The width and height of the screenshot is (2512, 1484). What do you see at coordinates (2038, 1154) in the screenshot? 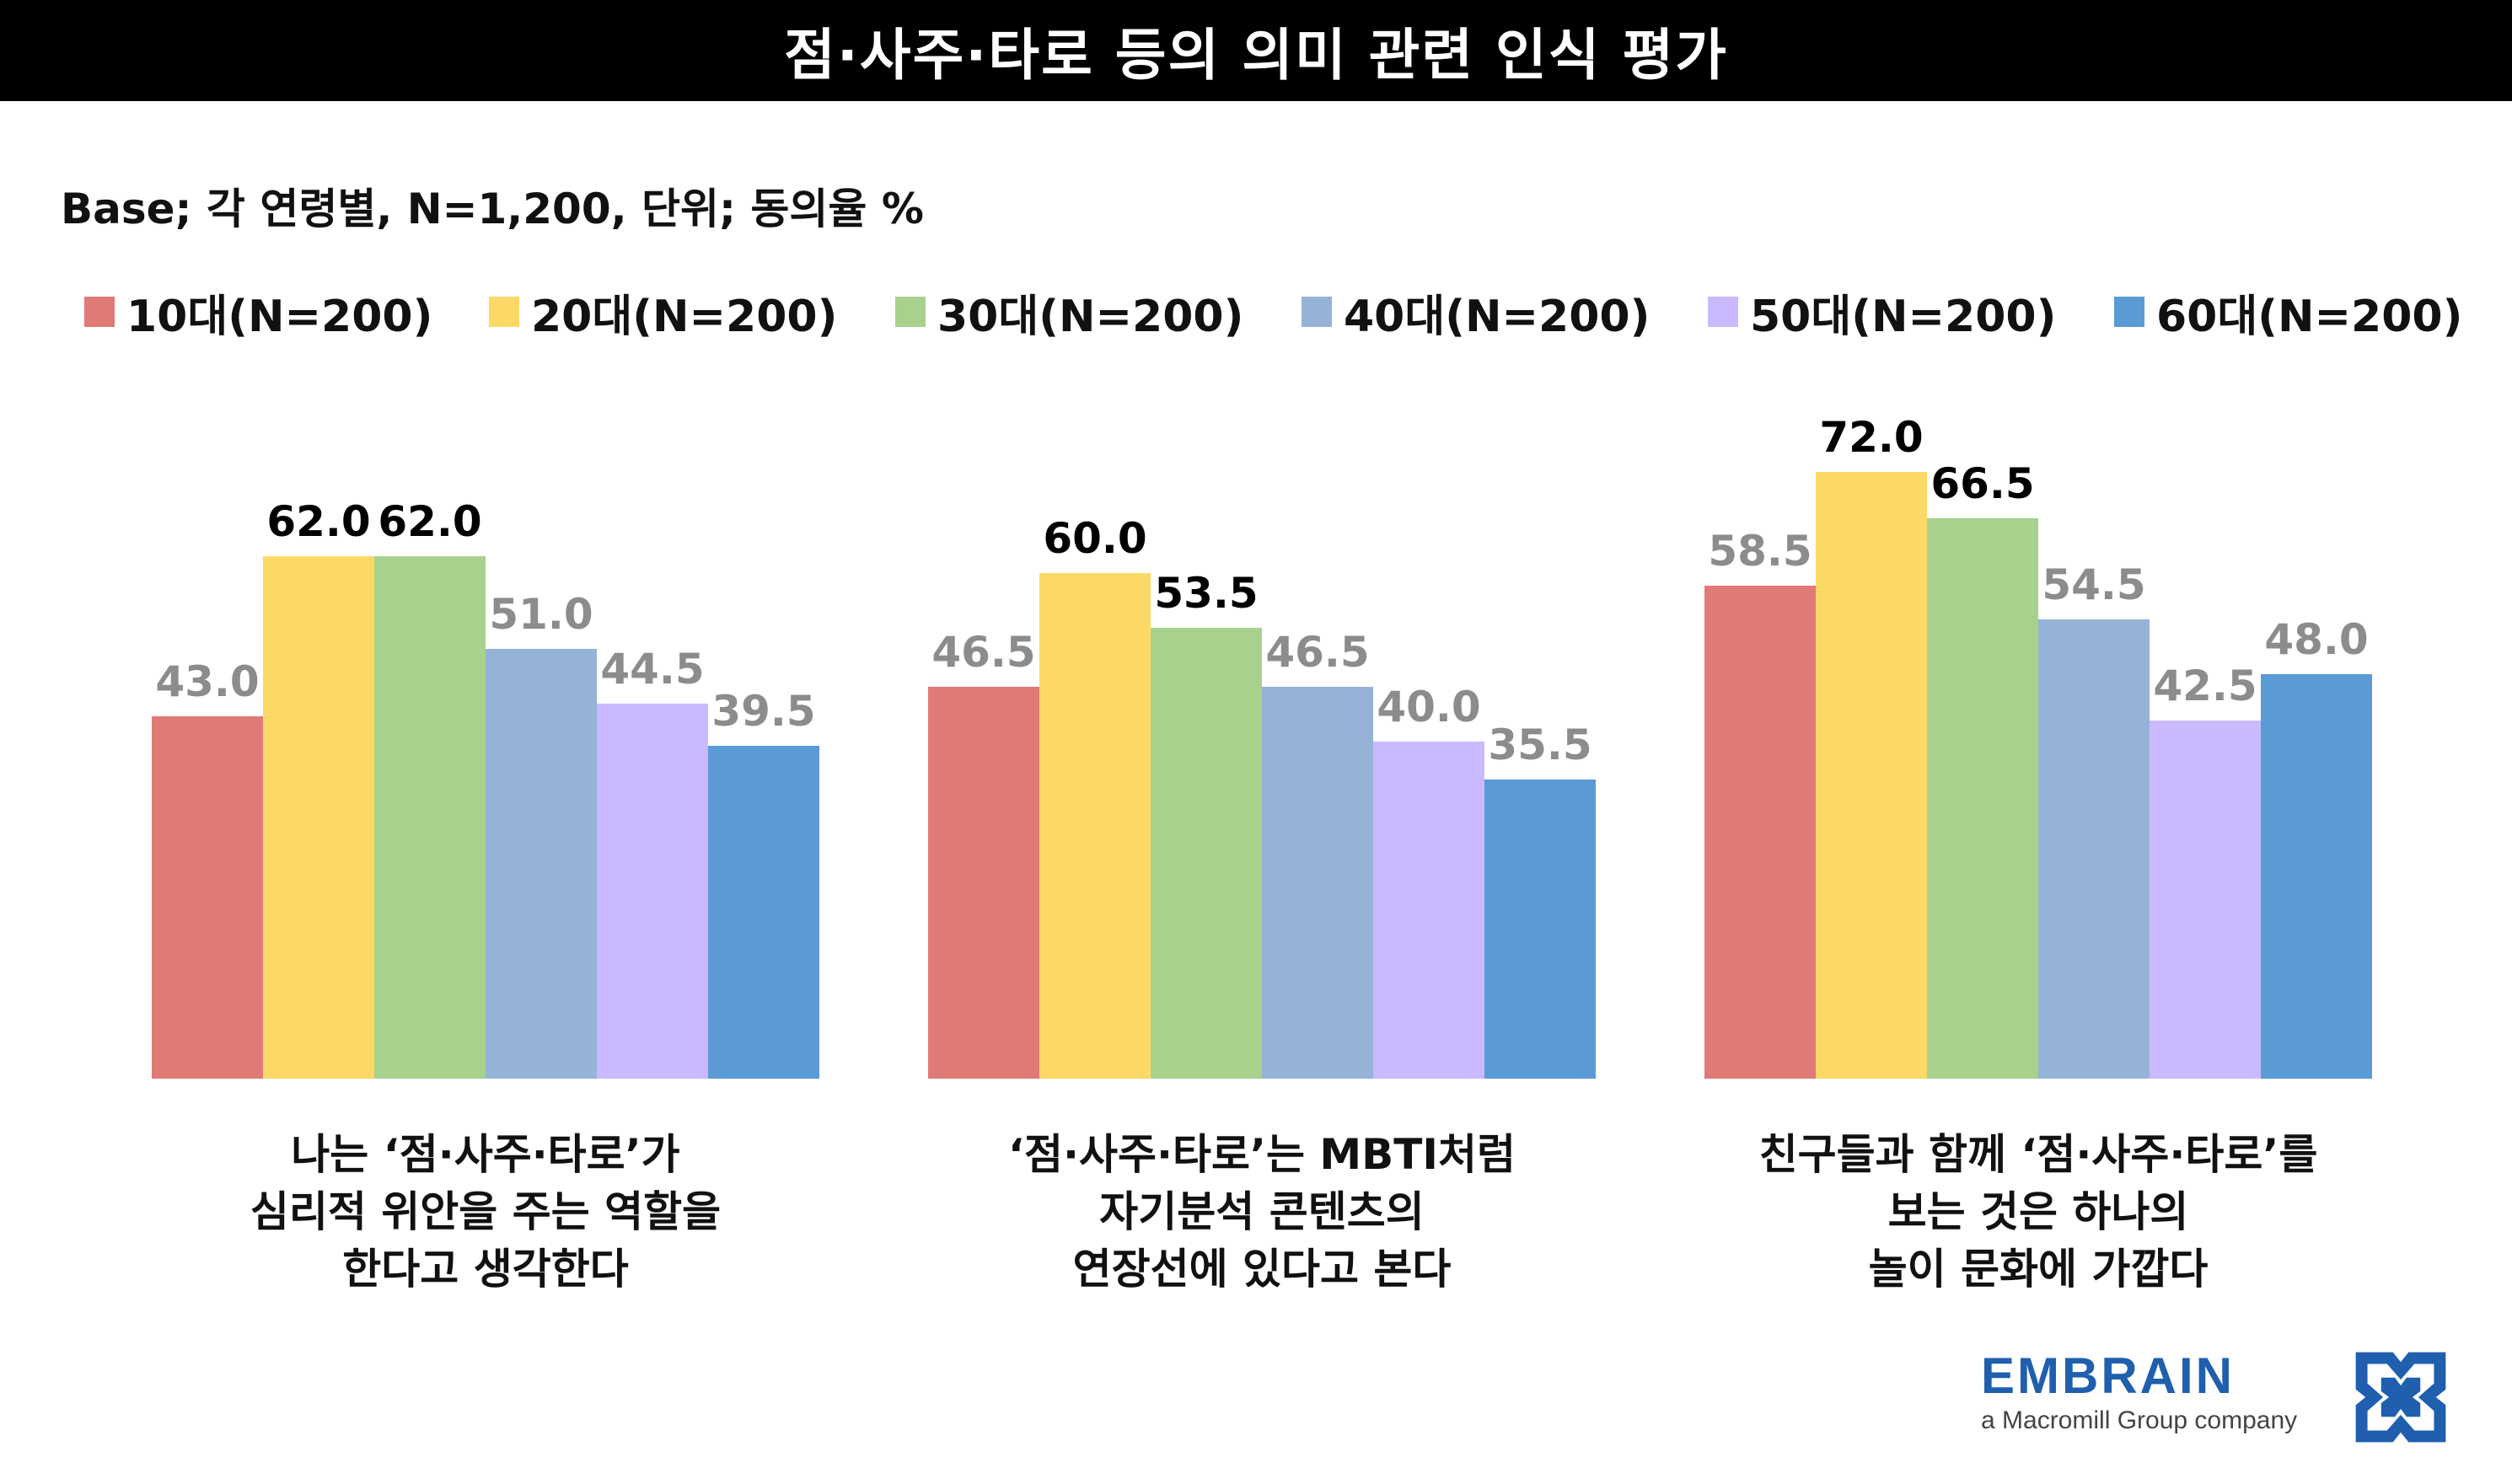
I see `category-label-line: 친구들과 함께 ‘점·사주·타로’를` at bounding box center [2038, 1154].